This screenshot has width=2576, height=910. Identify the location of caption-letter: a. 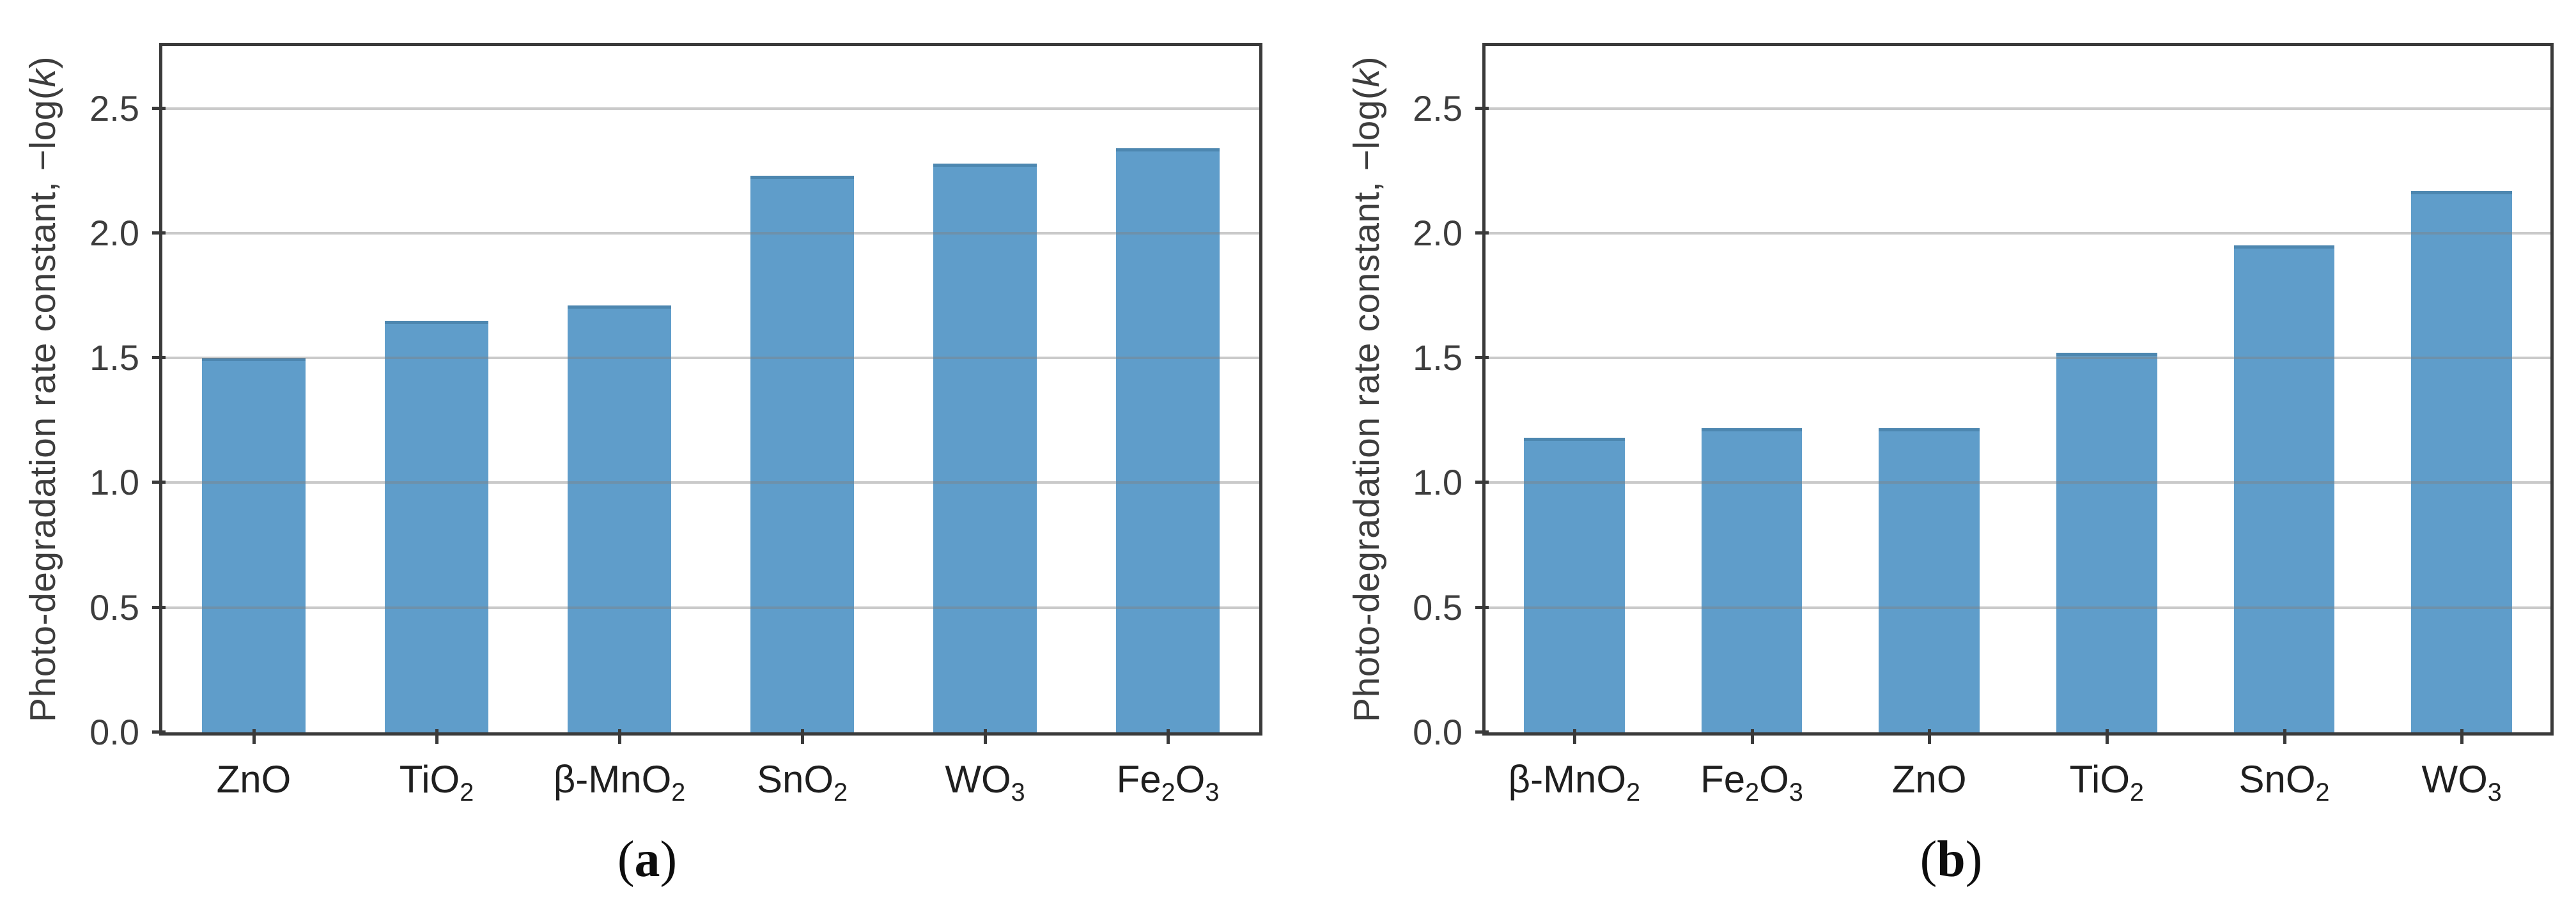
(647, 859).